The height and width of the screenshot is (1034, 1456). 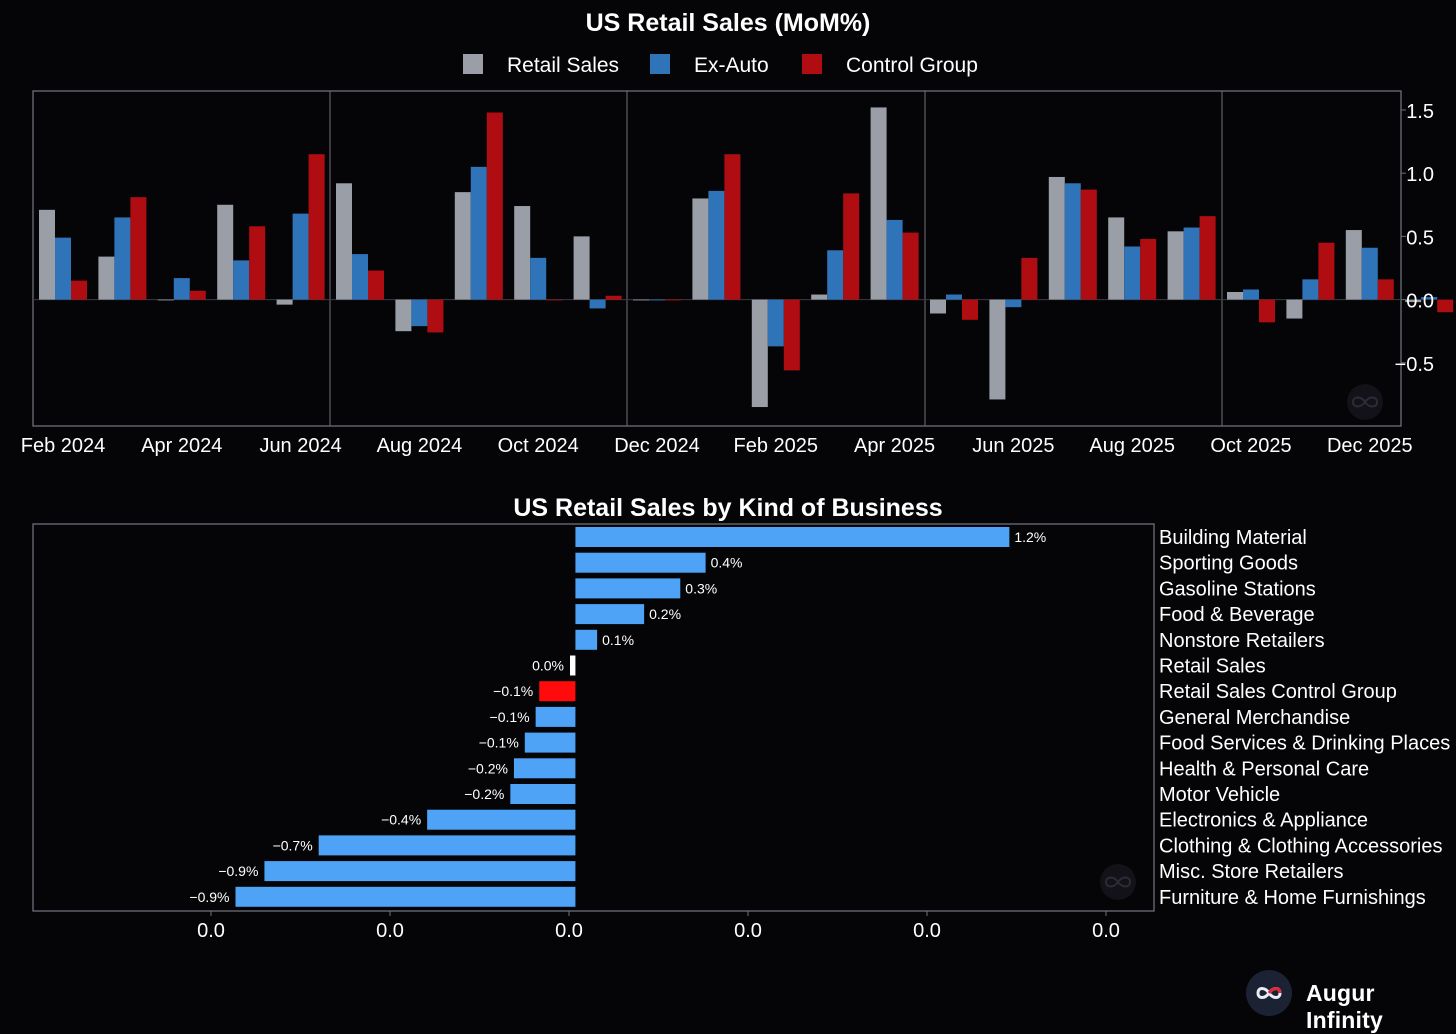 I want to click on chart1-xtick-label-4: Oct 2024, so click(x=538, y=446).